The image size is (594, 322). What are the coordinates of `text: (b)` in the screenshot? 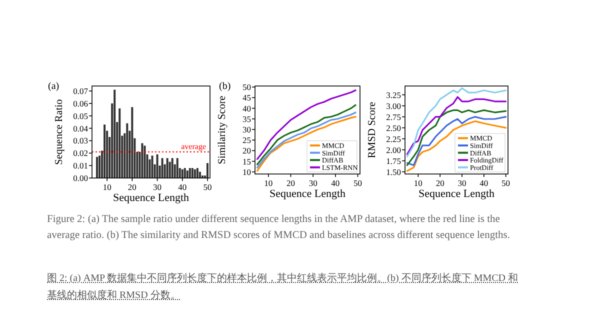 It's located at (225, 86).